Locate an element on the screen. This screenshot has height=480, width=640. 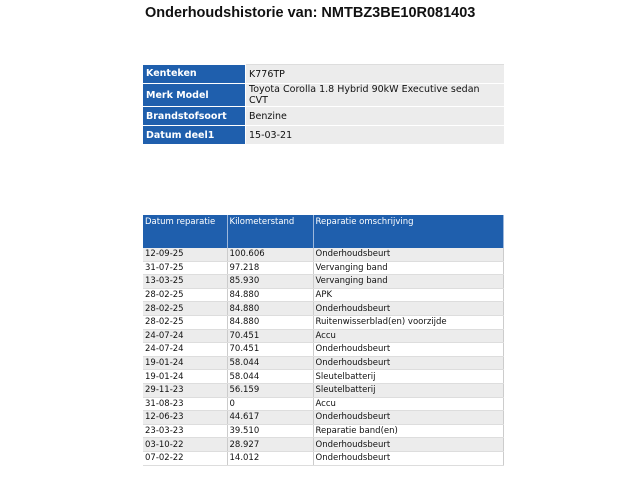
info-row: Kenteken K776TP is located at coordinates (323, 74).